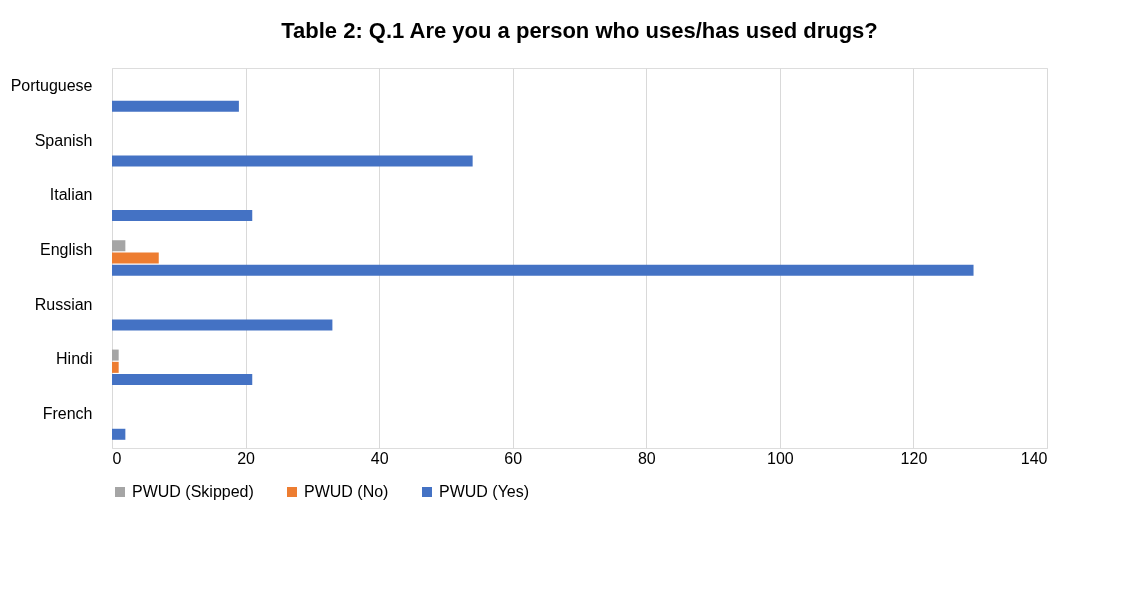  I want to click on y-tick-label: Hindi, so click(74, 359).